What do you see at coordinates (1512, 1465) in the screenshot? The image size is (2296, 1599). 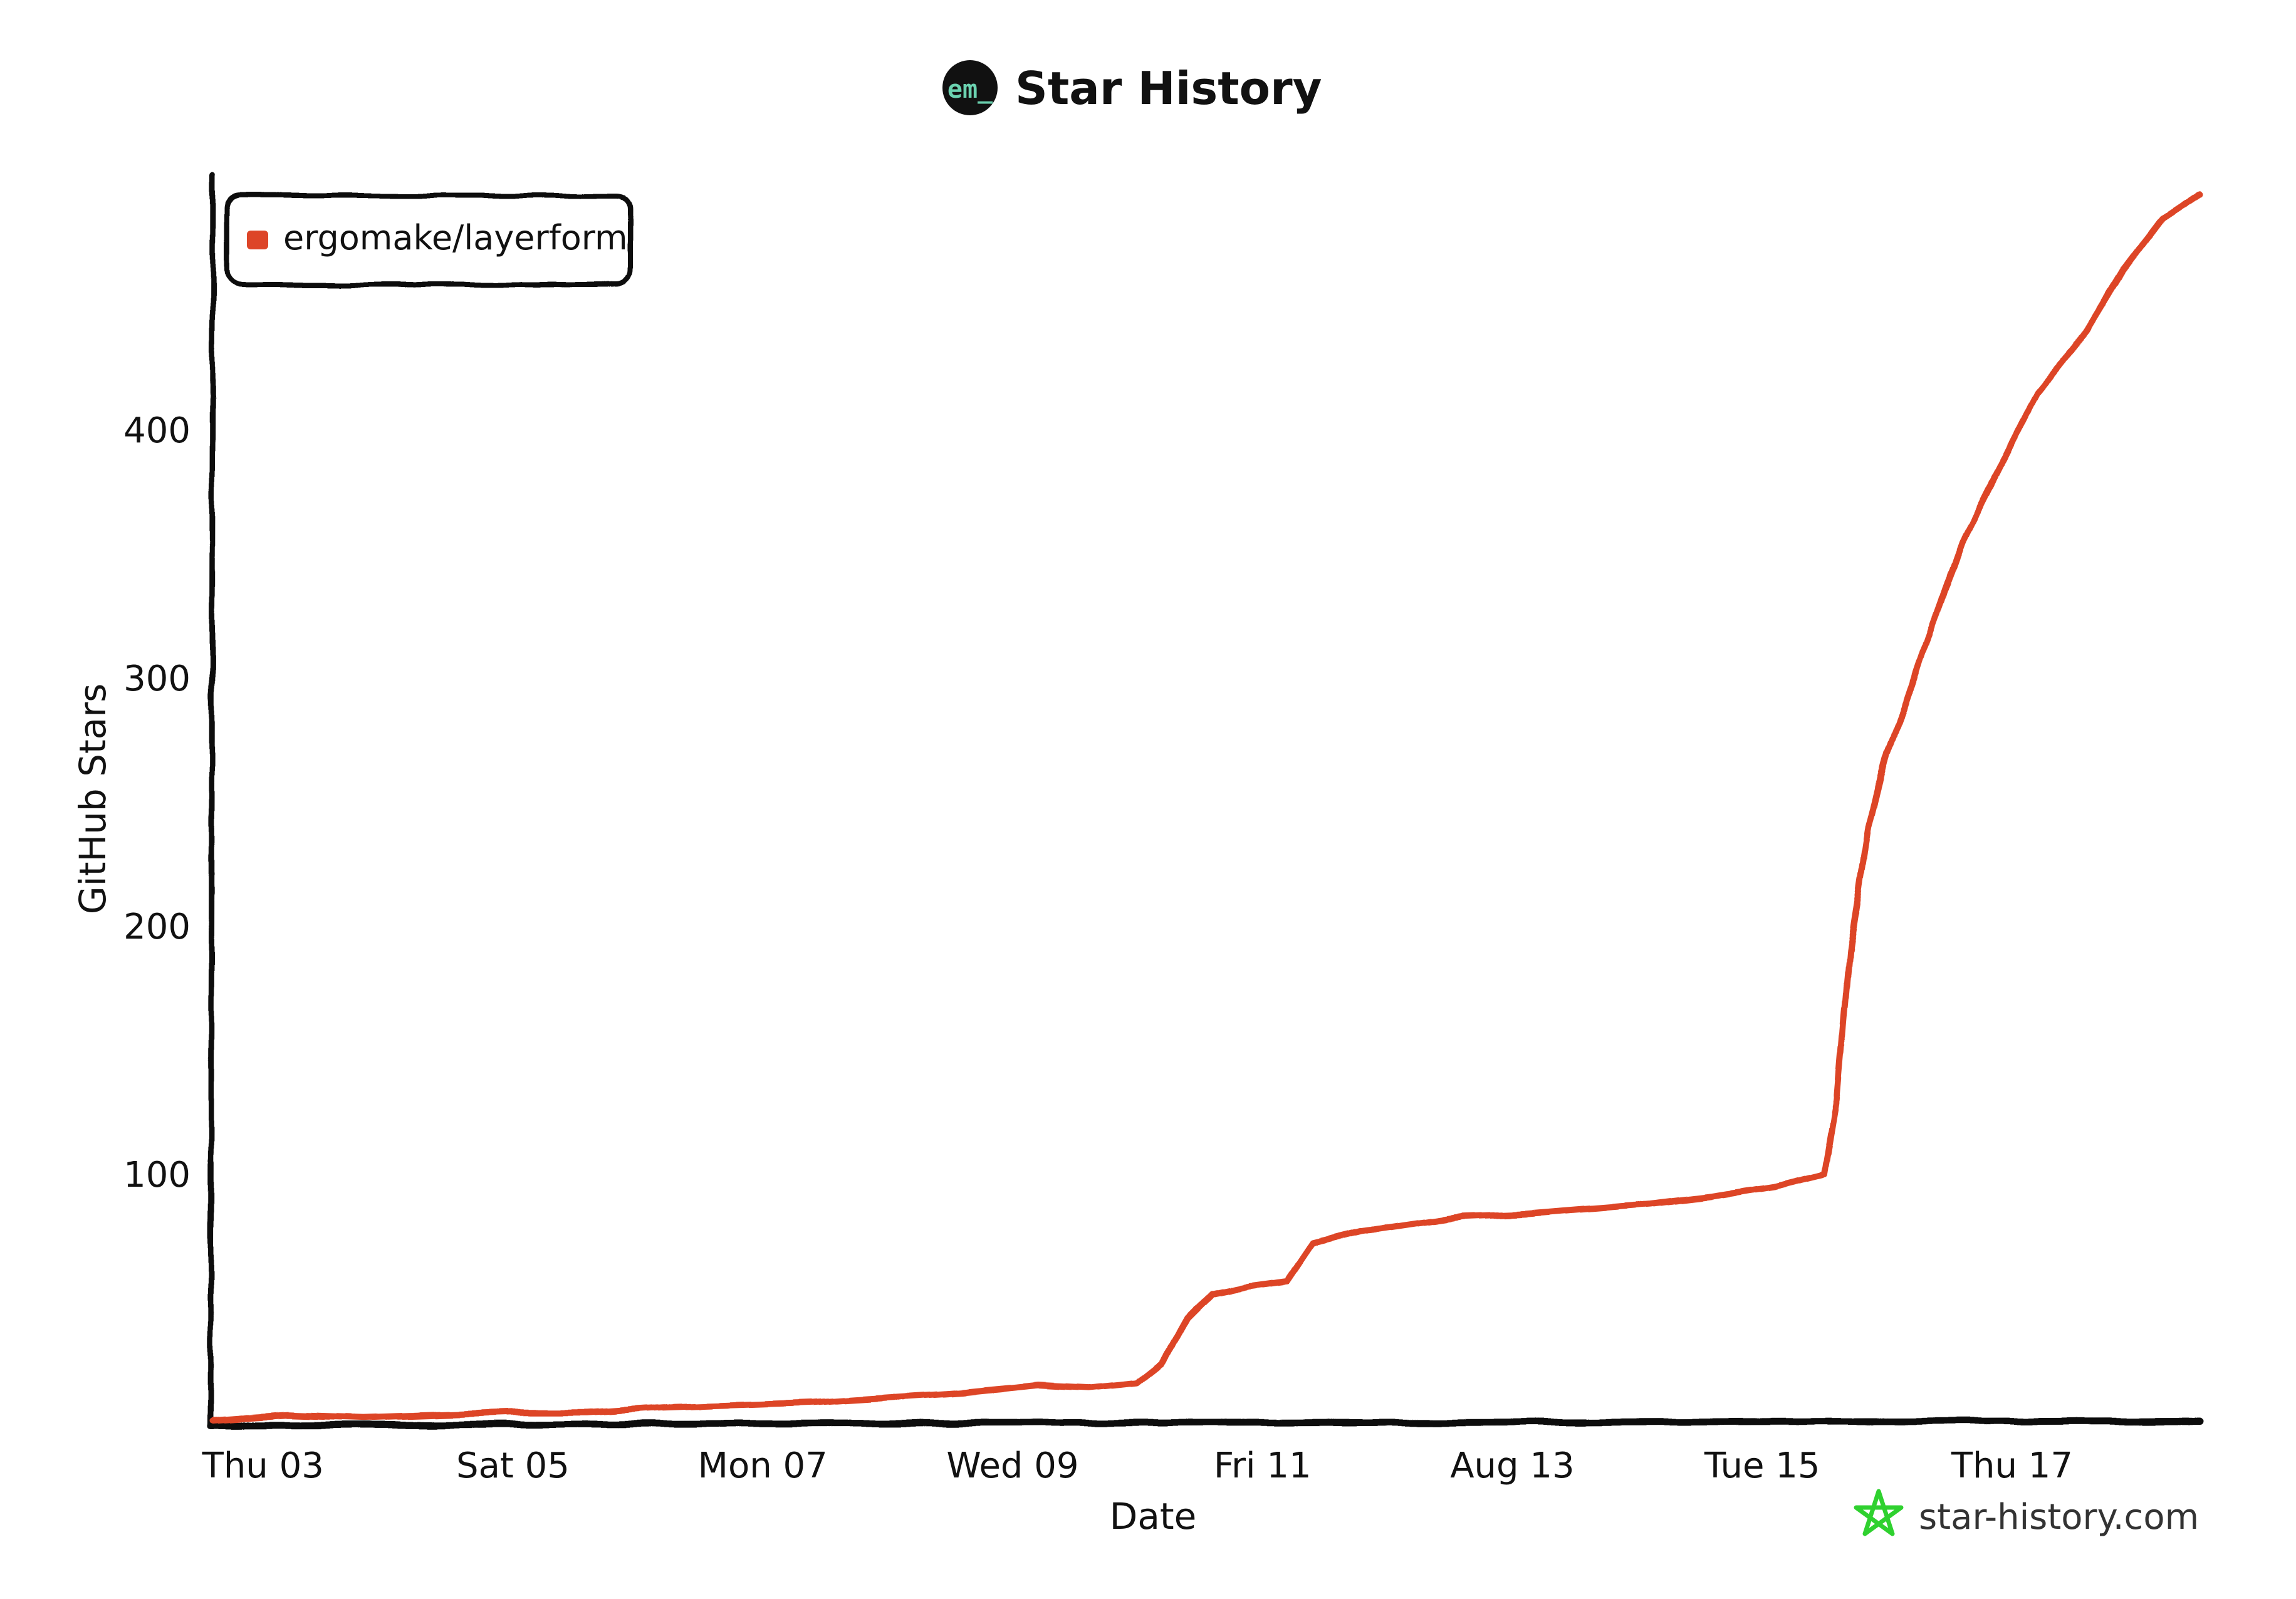 I see `x-tick-label: Aug 13` at bounding box center [1512, 1465].